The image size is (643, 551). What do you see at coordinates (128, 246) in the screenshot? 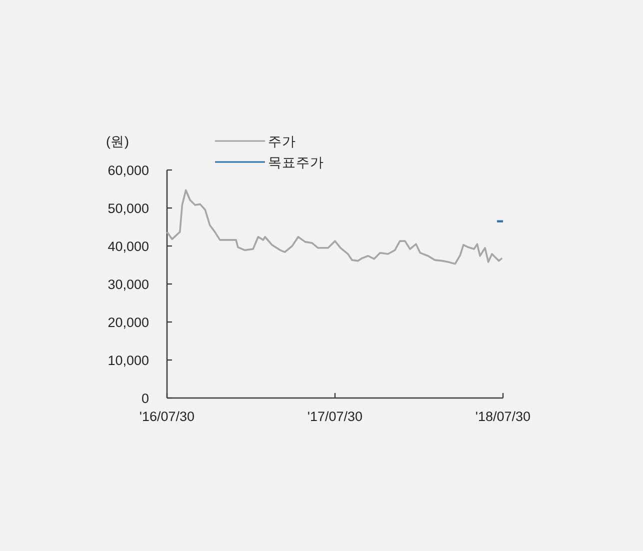
I see `y-tick-label: 40,000` at bounding box center [128, 246].